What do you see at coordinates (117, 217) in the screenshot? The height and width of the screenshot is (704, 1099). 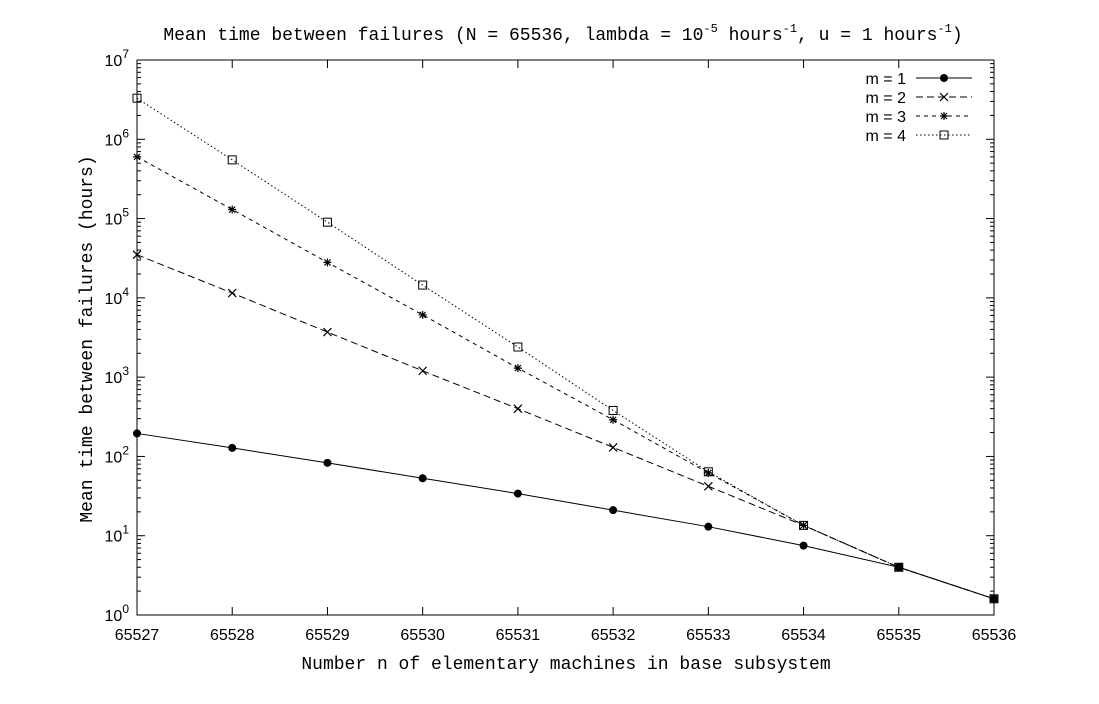 I see `y-tick-label: 10⁵` at bounding box center [117, 217].